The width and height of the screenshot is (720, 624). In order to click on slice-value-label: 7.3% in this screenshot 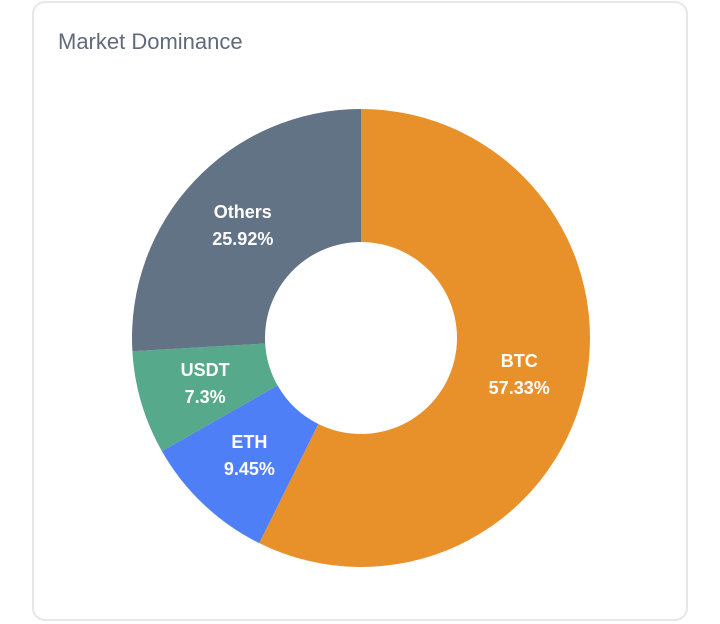, I will do `click(205, 397)`.